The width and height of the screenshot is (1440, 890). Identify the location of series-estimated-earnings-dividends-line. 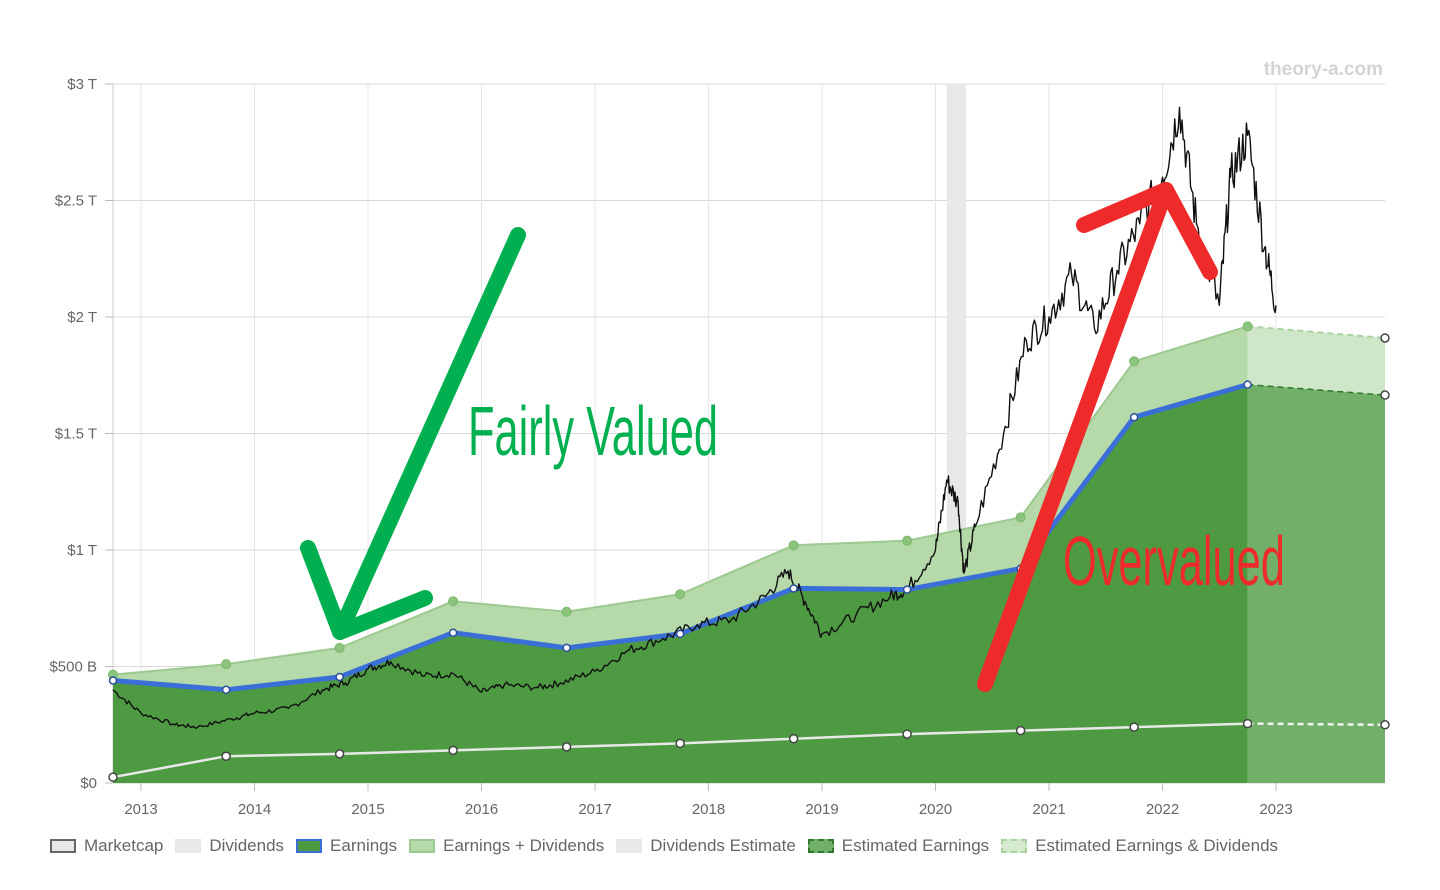
(1316, 332).